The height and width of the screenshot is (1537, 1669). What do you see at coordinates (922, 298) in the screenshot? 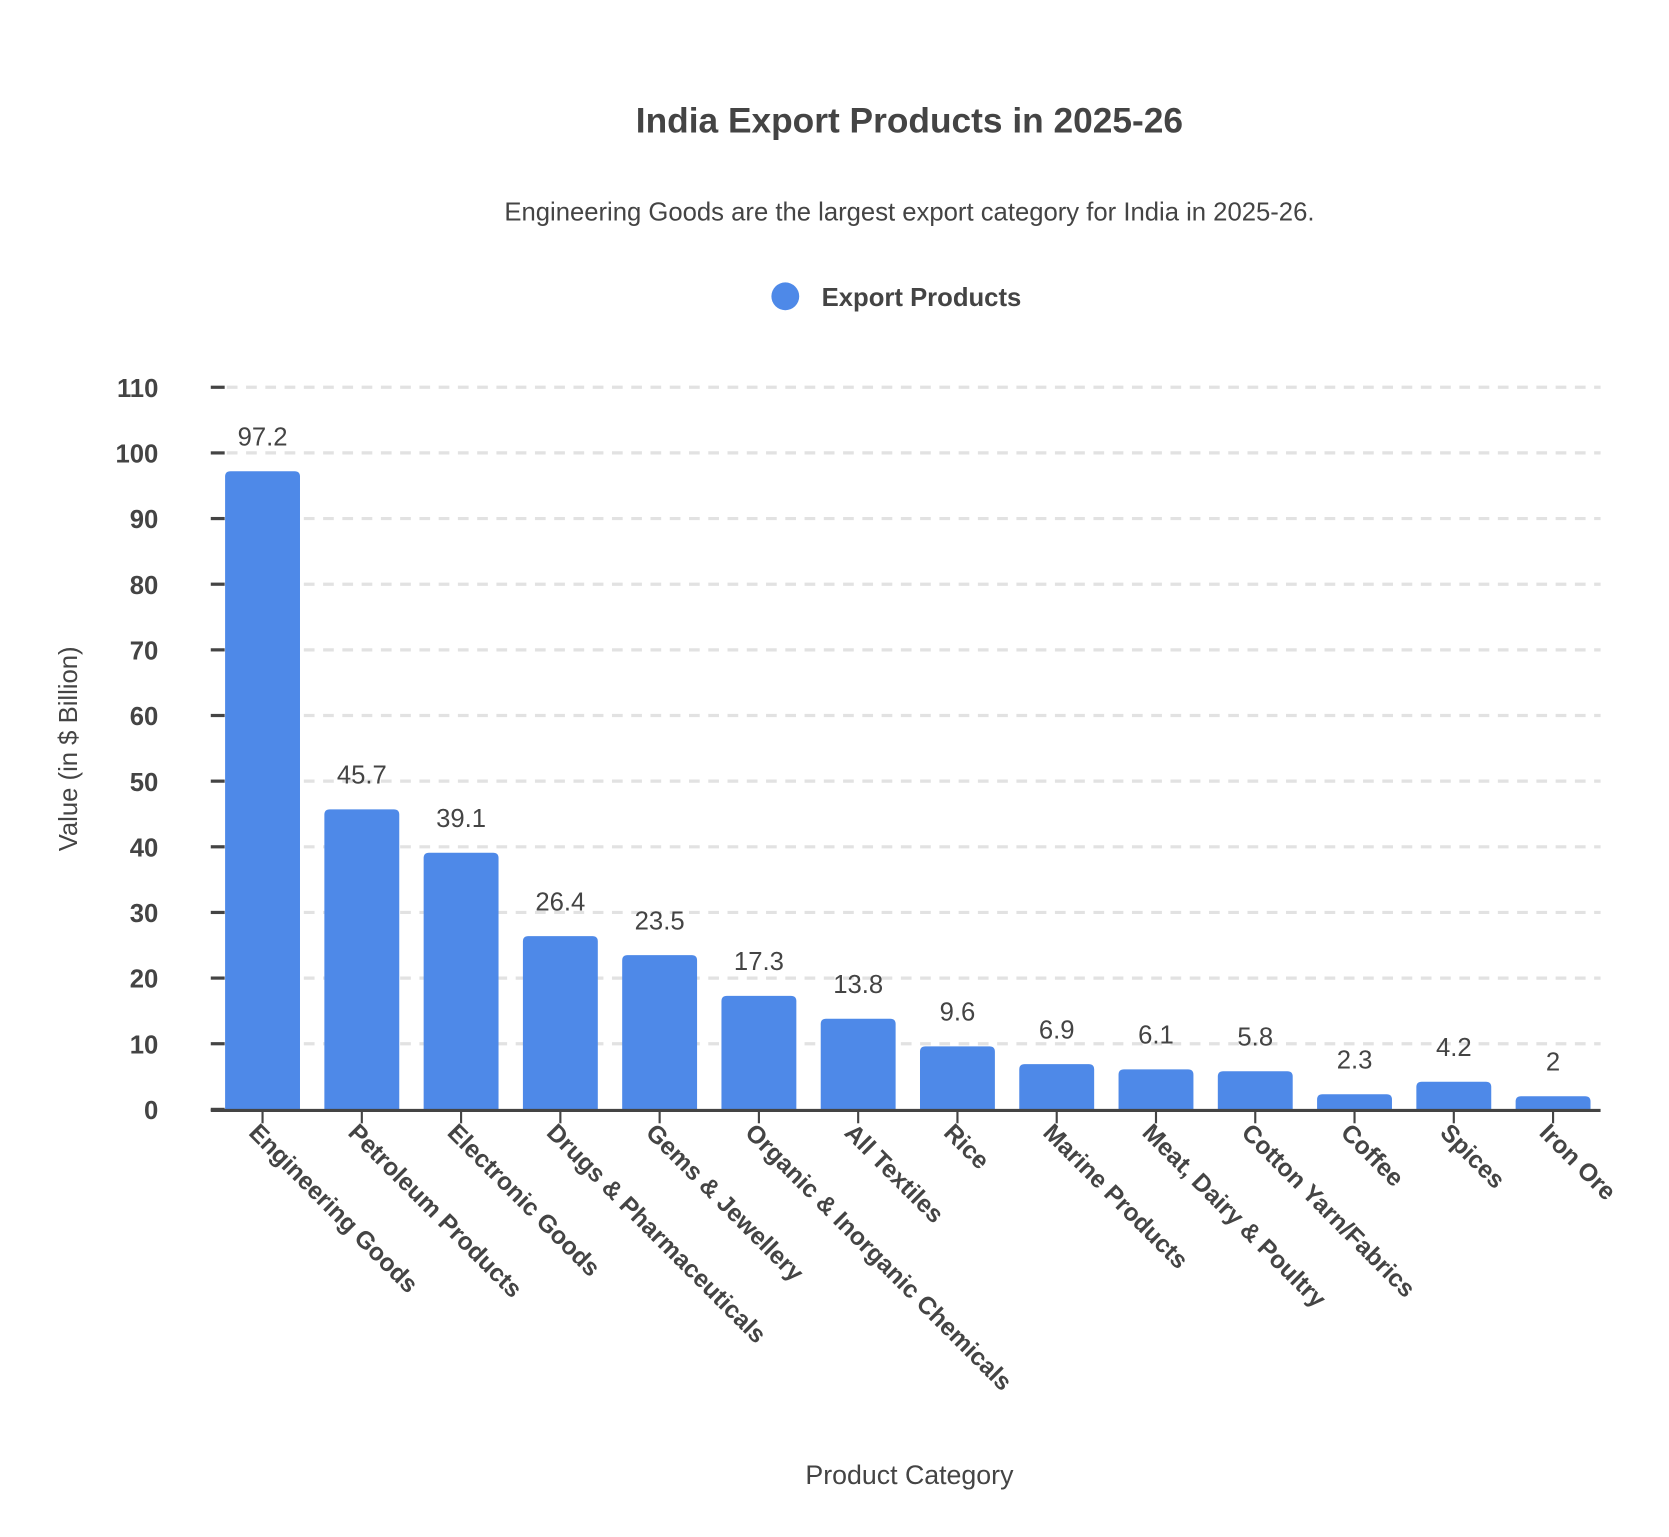
I see `legend-label: Export Products` at bounding box center [922, 298].